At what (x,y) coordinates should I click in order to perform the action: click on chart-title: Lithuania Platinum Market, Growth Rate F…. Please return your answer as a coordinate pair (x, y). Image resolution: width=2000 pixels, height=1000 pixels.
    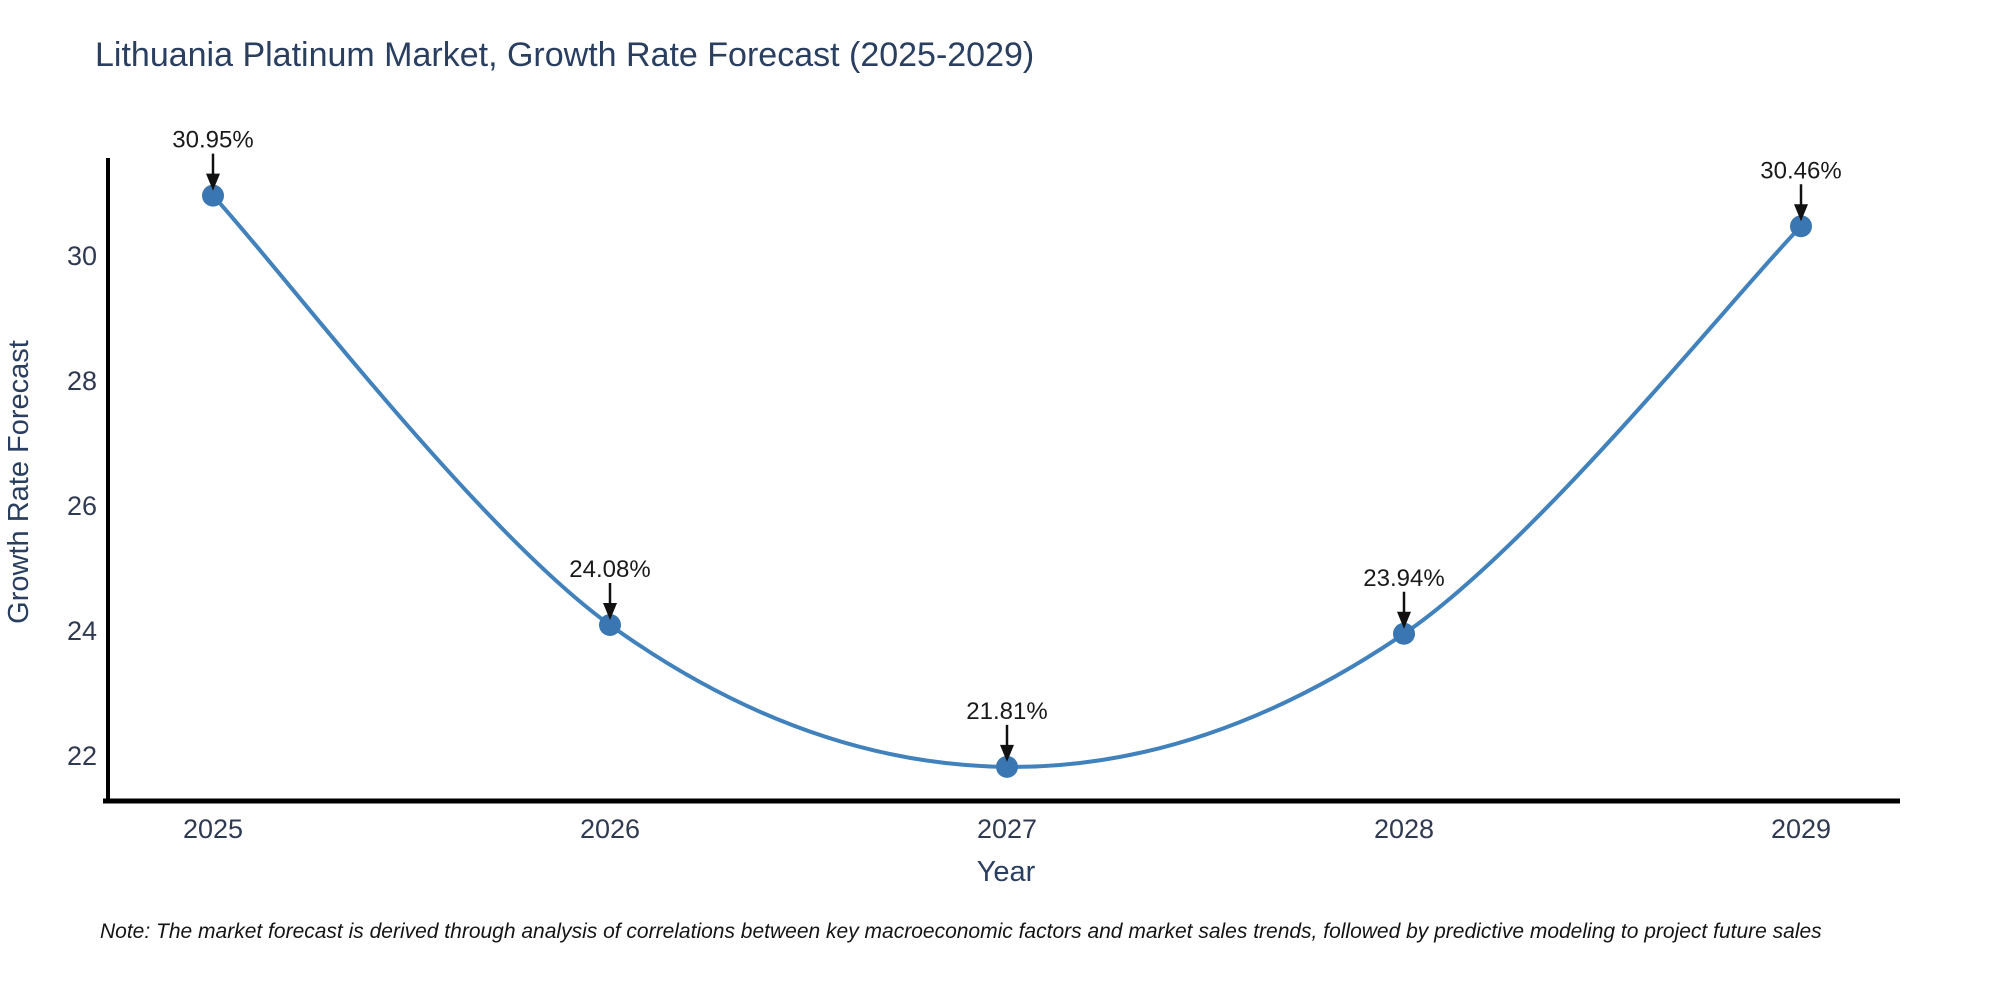
    Looking at the image, I should click on (565, 55).